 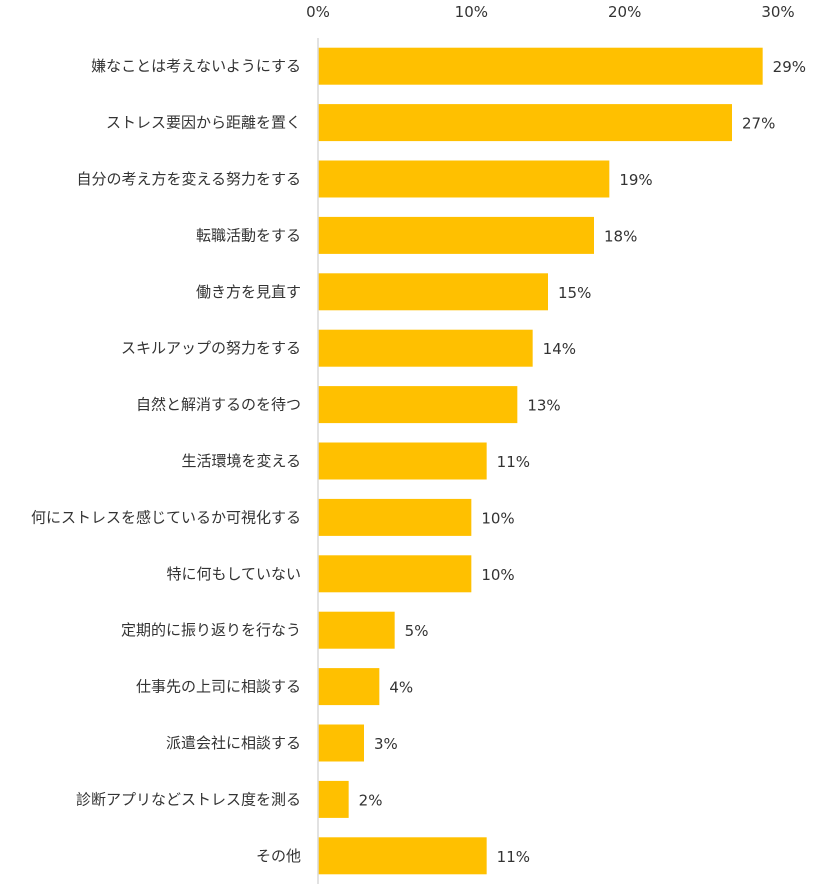 I want to click on category-label: 転職活動をする, so click(x=248, y=235).